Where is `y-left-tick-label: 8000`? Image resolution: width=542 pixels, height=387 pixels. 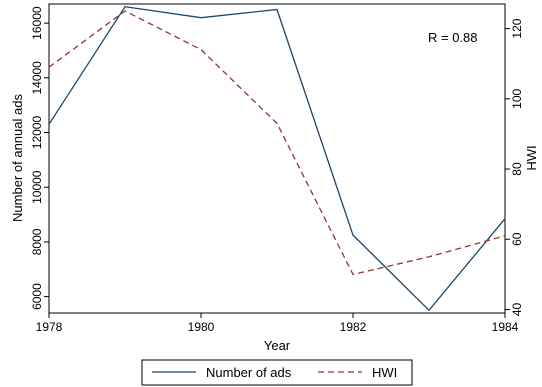
y-left-tick-label: 8000 is located at coordinates (37, 241).